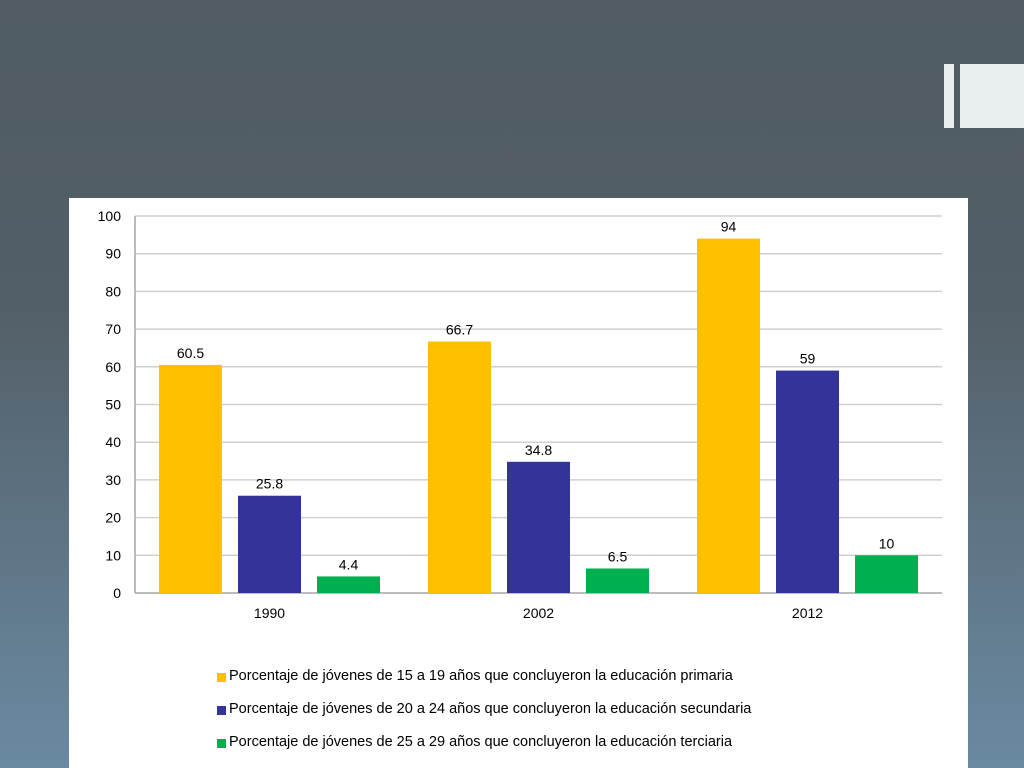 The width and height of the screenshot is (1024, 768). What do you see at coordinates (113, 254) in the screenshot?
I see `y-tick-label: 90` at bounding box center [113, 254].